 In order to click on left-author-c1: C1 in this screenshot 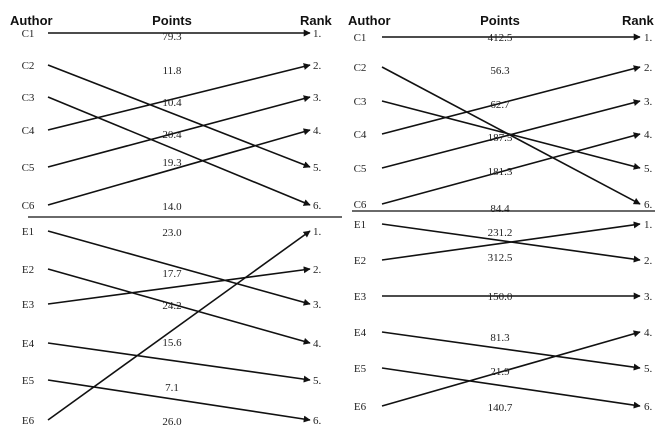, I will do `click(28, 34)`.